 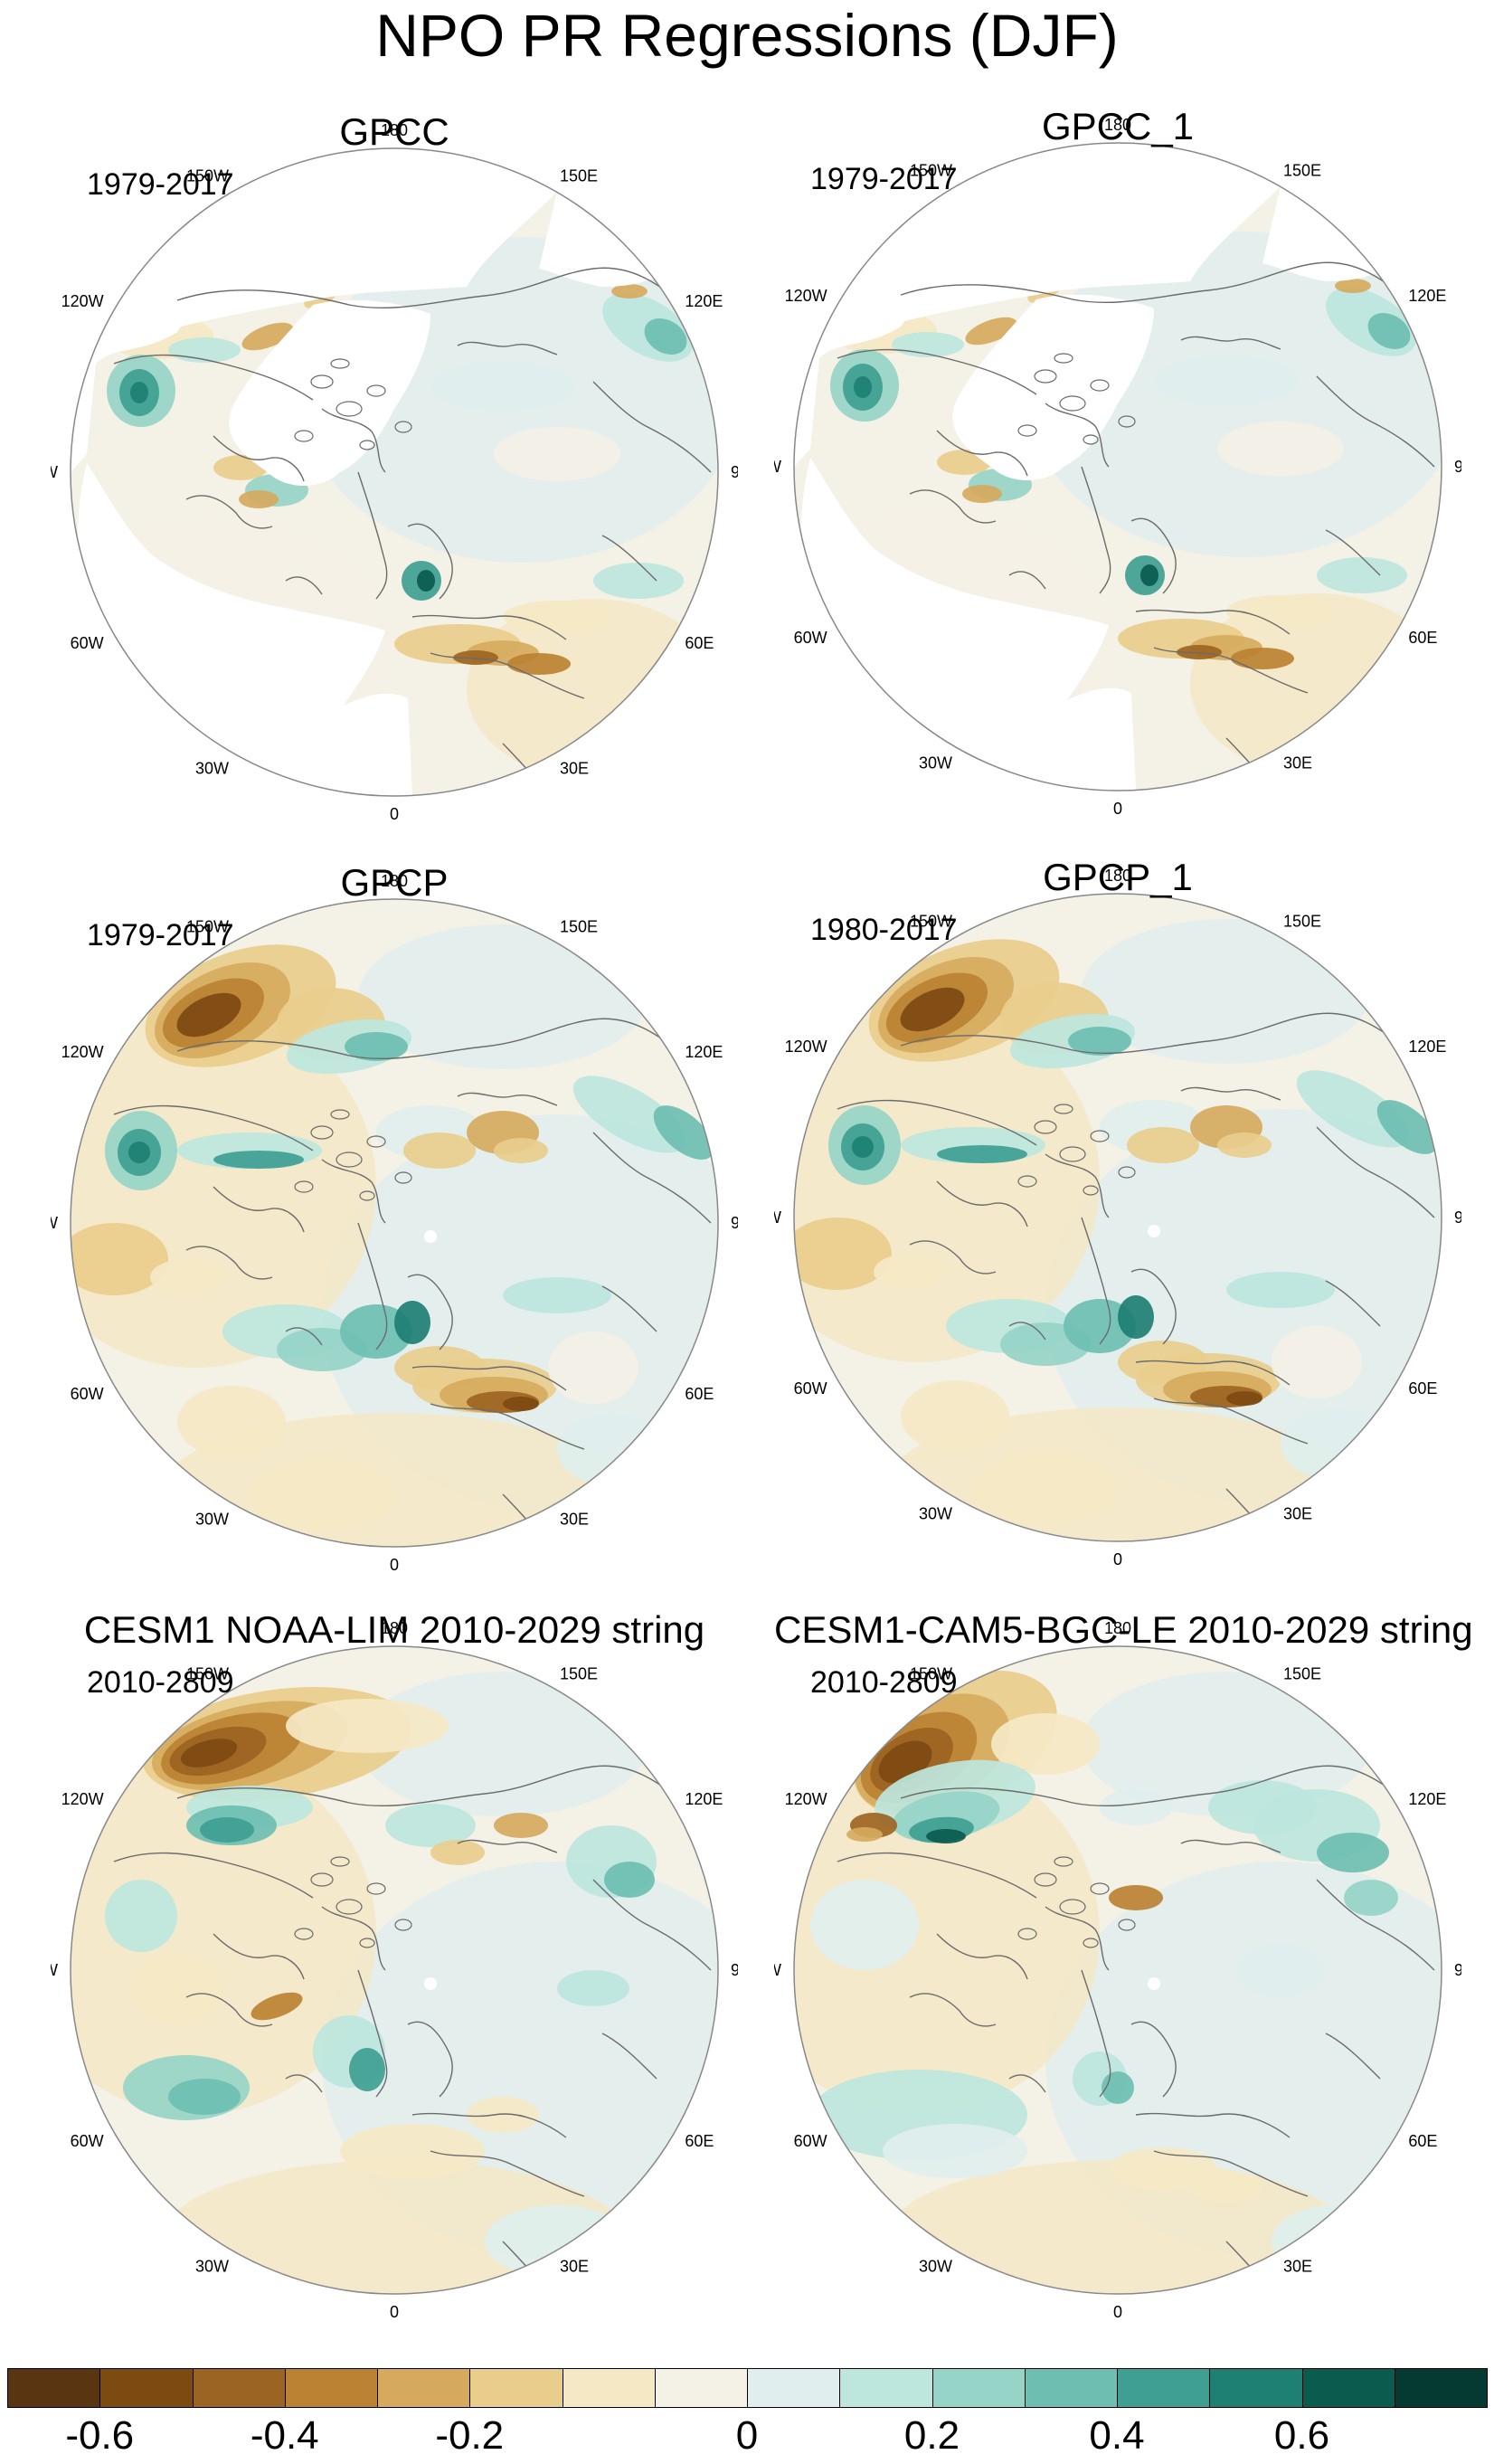 What do you see at coordinates (1117, 2312) in the screenshot?
I see `longitude-label: 0` at bounding box center [1117, 2312].